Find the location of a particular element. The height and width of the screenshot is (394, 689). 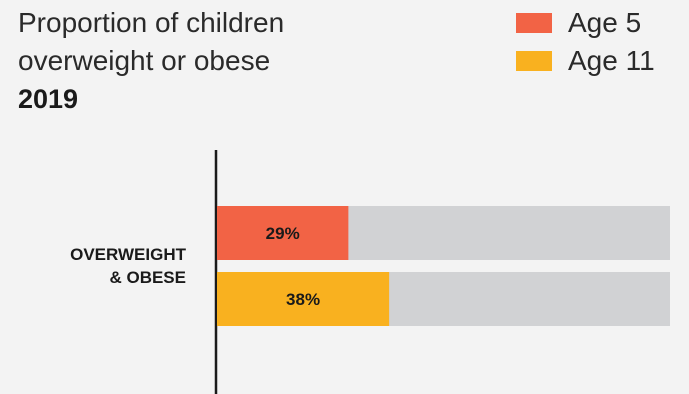

chart-title-line-1: Proportion of children is located at coordinates (151, 22).